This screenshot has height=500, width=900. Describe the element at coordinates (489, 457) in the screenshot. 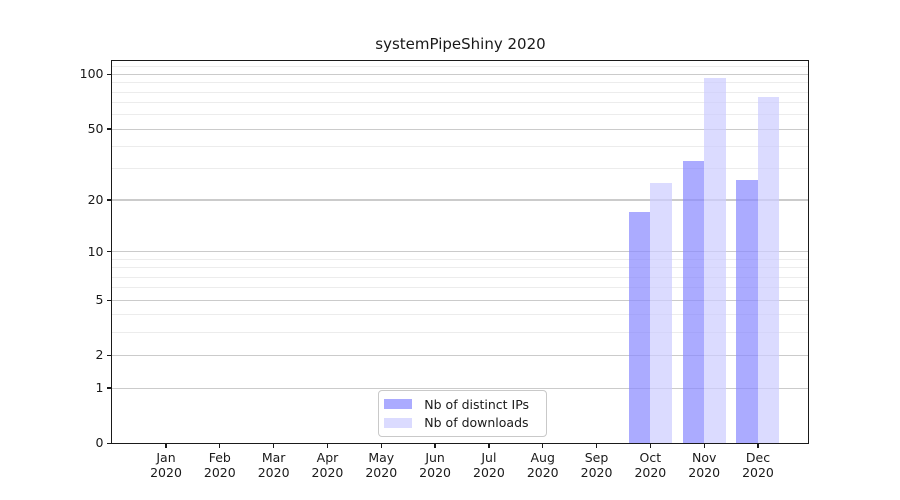

I see `x-tick-month: Jul` at that location.